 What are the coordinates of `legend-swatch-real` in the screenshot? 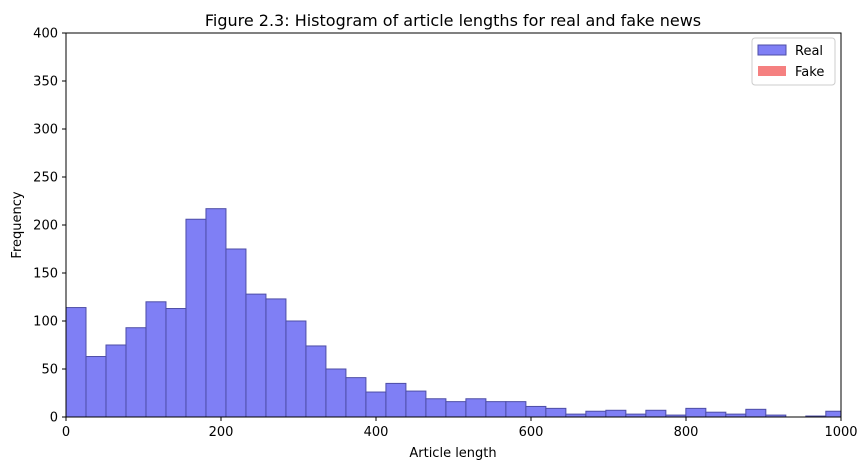 It's located at (772, 50).